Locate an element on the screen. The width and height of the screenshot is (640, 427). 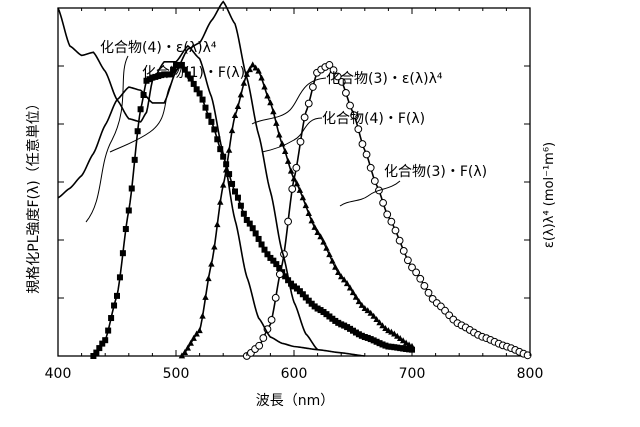
x-tick-label: 500 is located at coordinates (176, 374).